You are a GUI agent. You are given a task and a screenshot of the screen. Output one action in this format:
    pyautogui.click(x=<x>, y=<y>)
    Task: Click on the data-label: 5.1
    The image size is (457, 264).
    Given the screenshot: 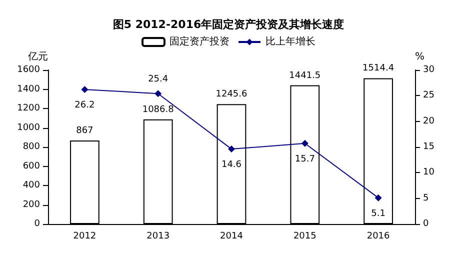 What is the action you would take?
    pyautogui.click(x=378, y=213)
    